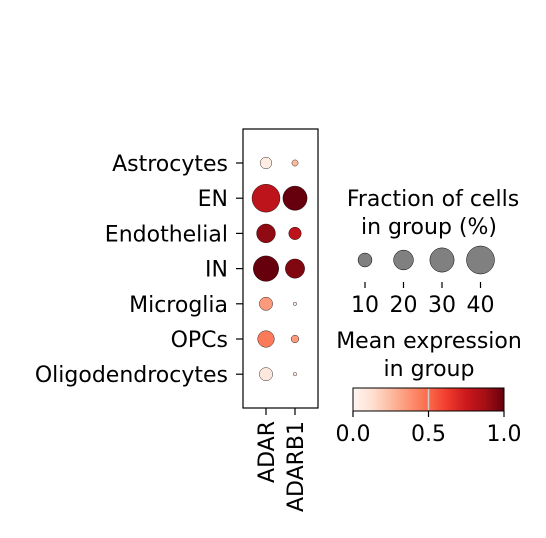 The width and height of the screenshot is (546, 538). I want to click on y-tick-label: OPCs, so click(199, 340).